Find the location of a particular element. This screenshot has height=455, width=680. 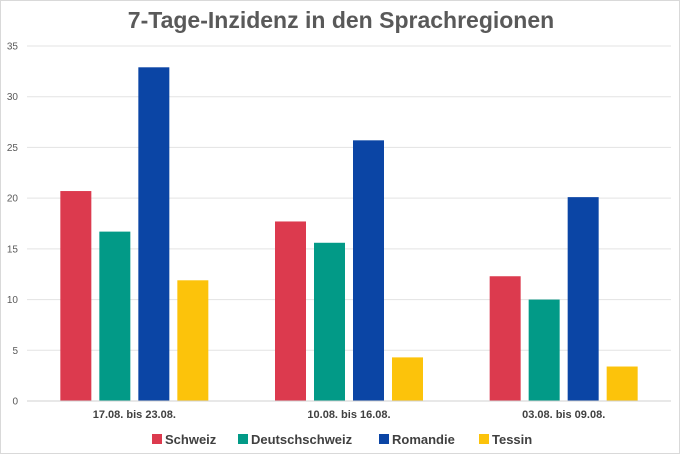

y-tick-label: 35 is located at coordinates (13, 47).